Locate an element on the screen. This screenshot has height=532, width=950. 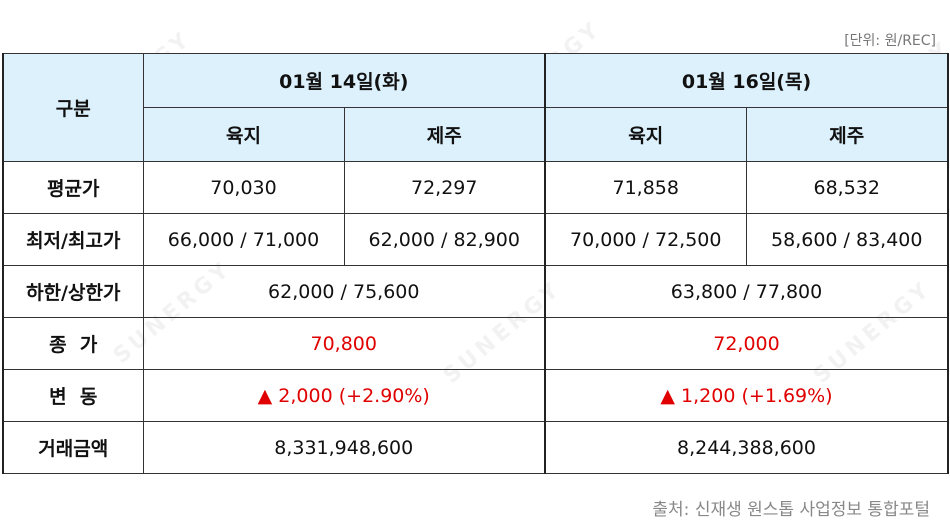
table-cell: 63,800 / 77,800 is located at coordinates (746, 291).